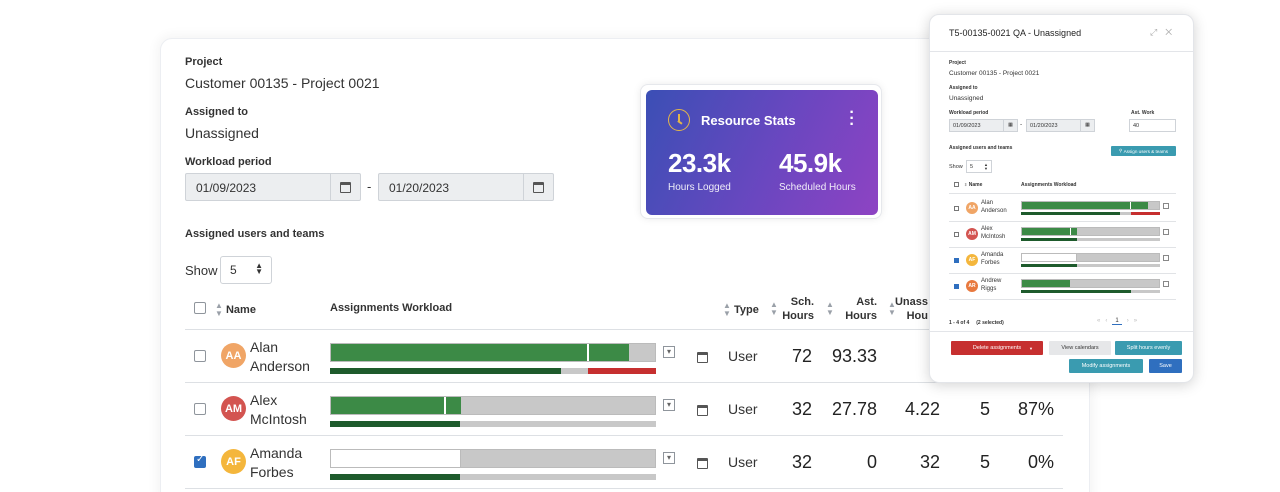 The width and height of the screenshot is (1280, 492). Describe the element at coordinates (1099, 321) in the screenshot. I see `first-page-icon: «` at that location.